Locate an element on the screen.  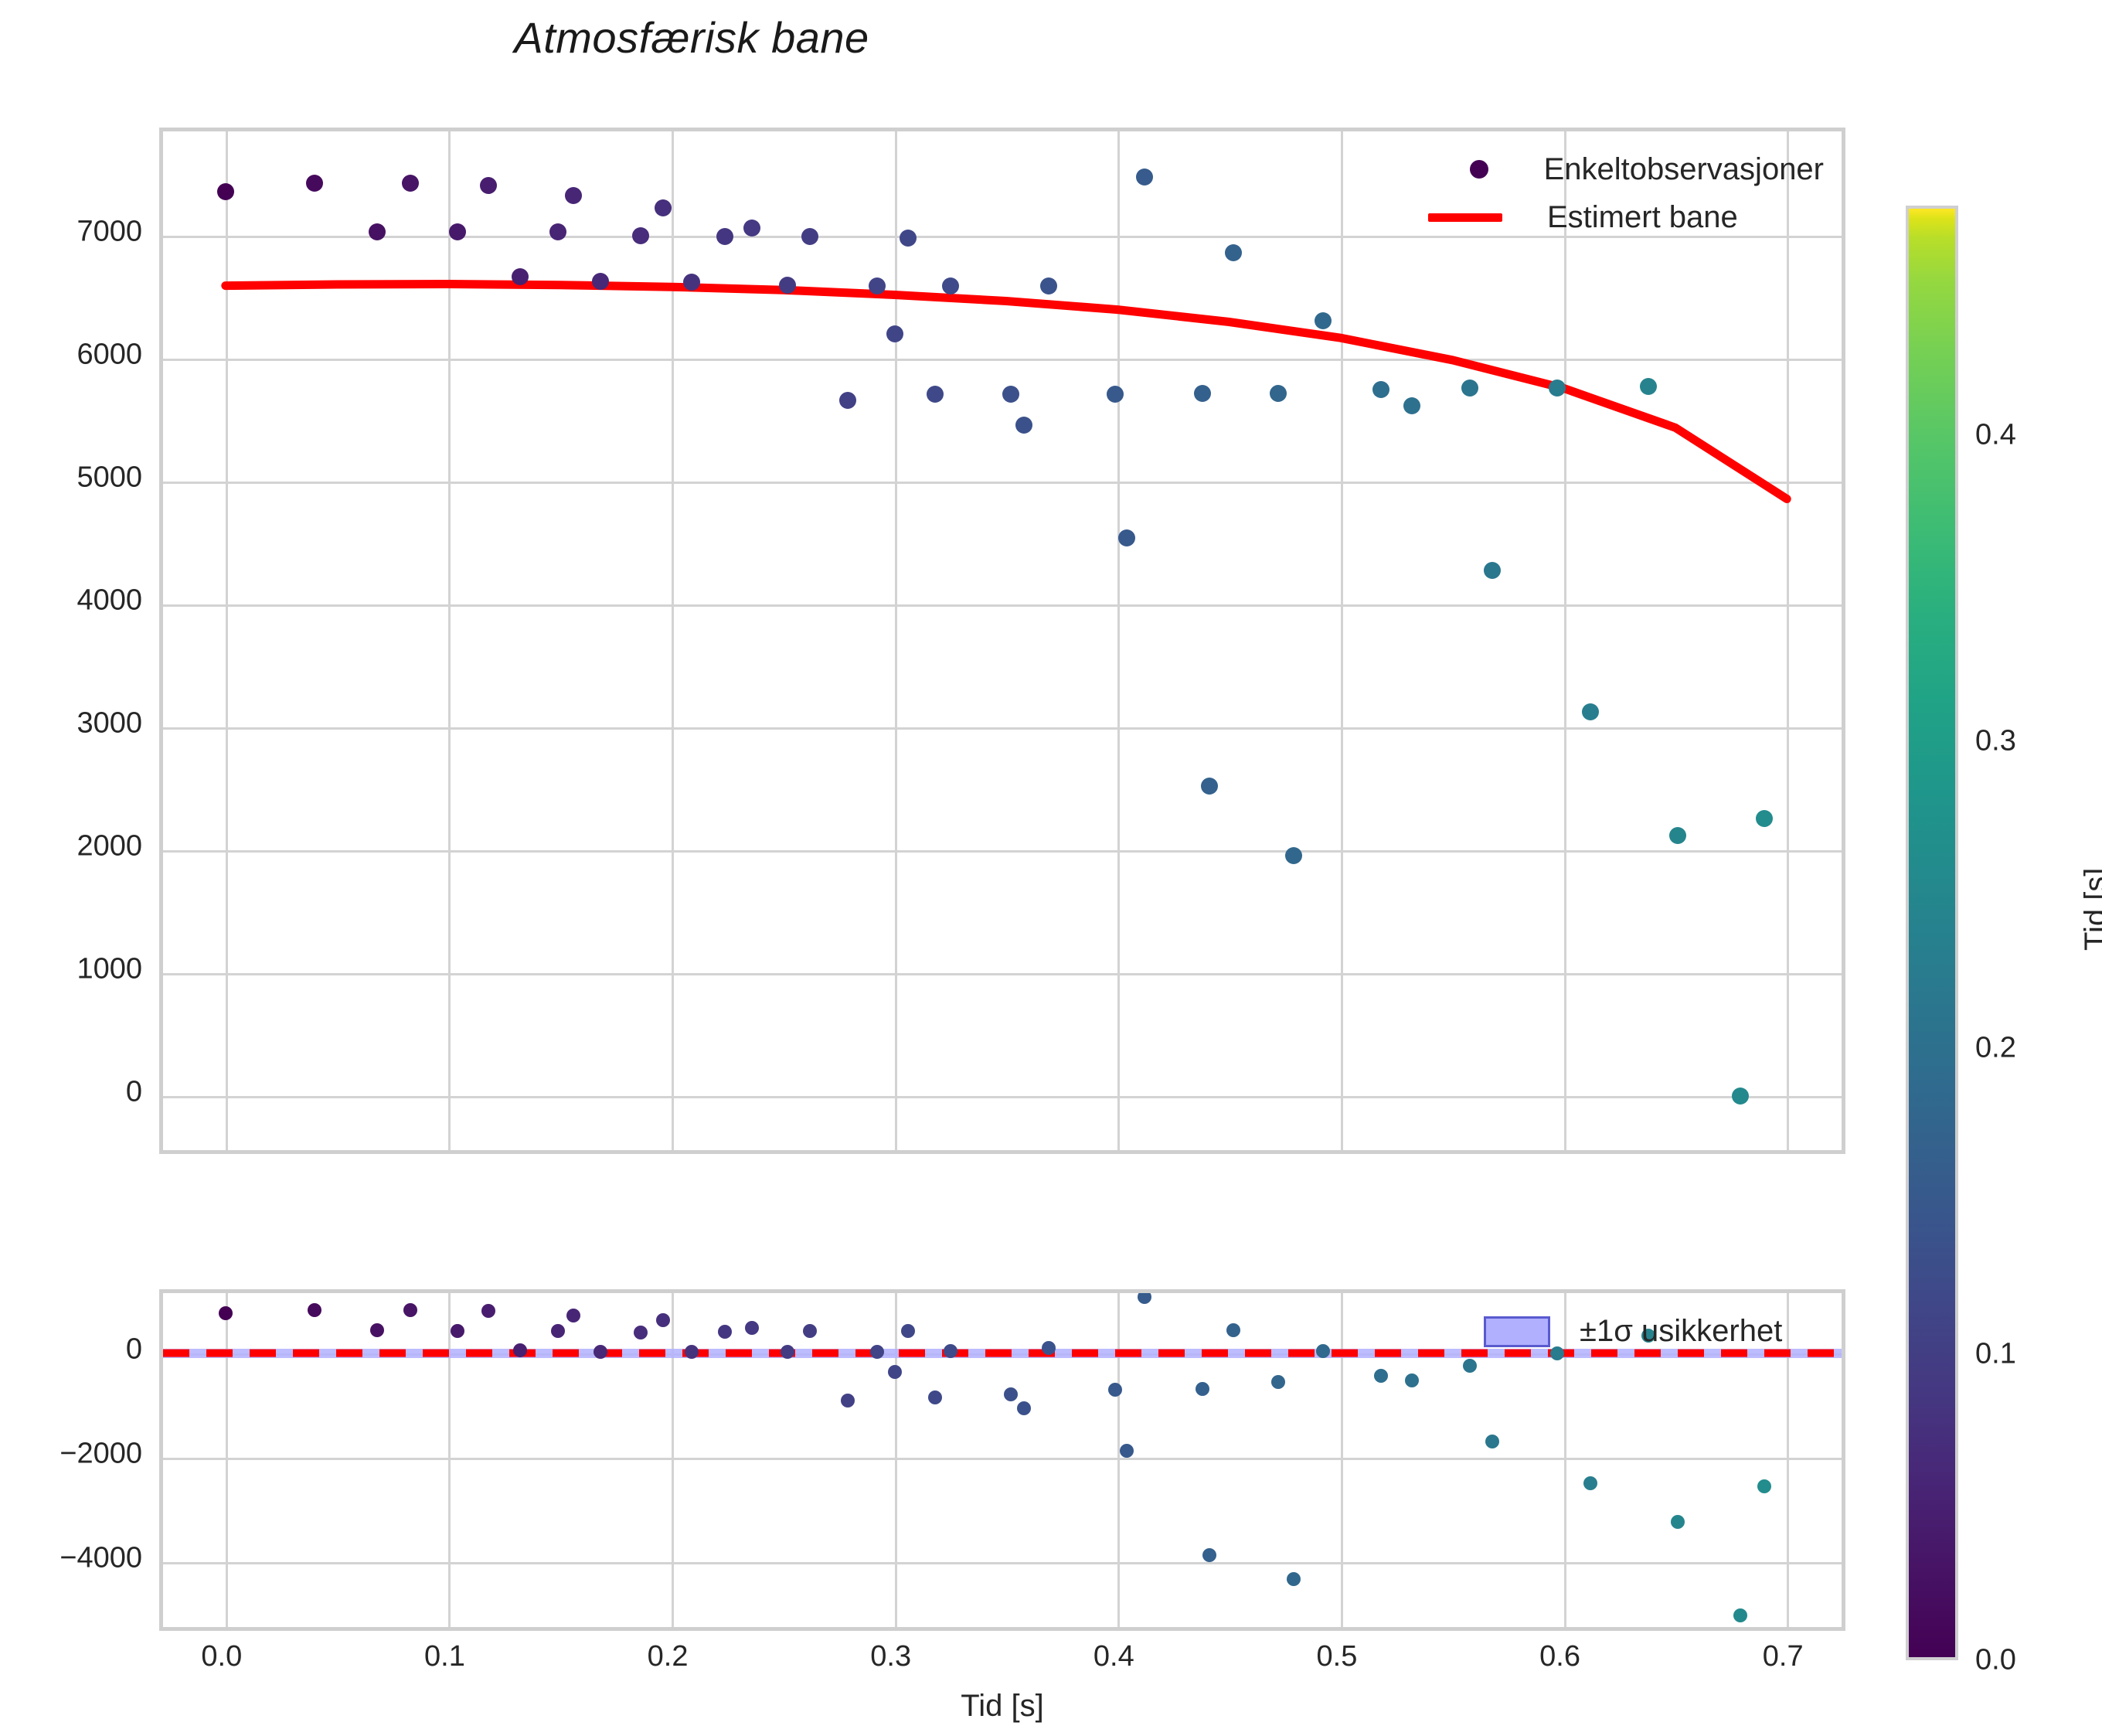
residual-legend: ±1σ usikkerhet is located at coordinates (1633, 1331).